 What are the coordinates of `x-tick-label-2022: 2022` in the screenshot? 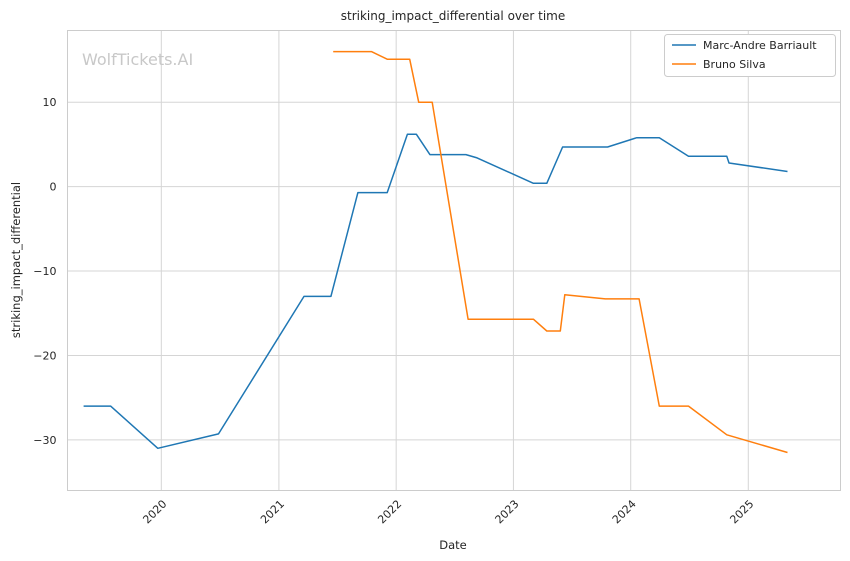 It's located at (389, 511).